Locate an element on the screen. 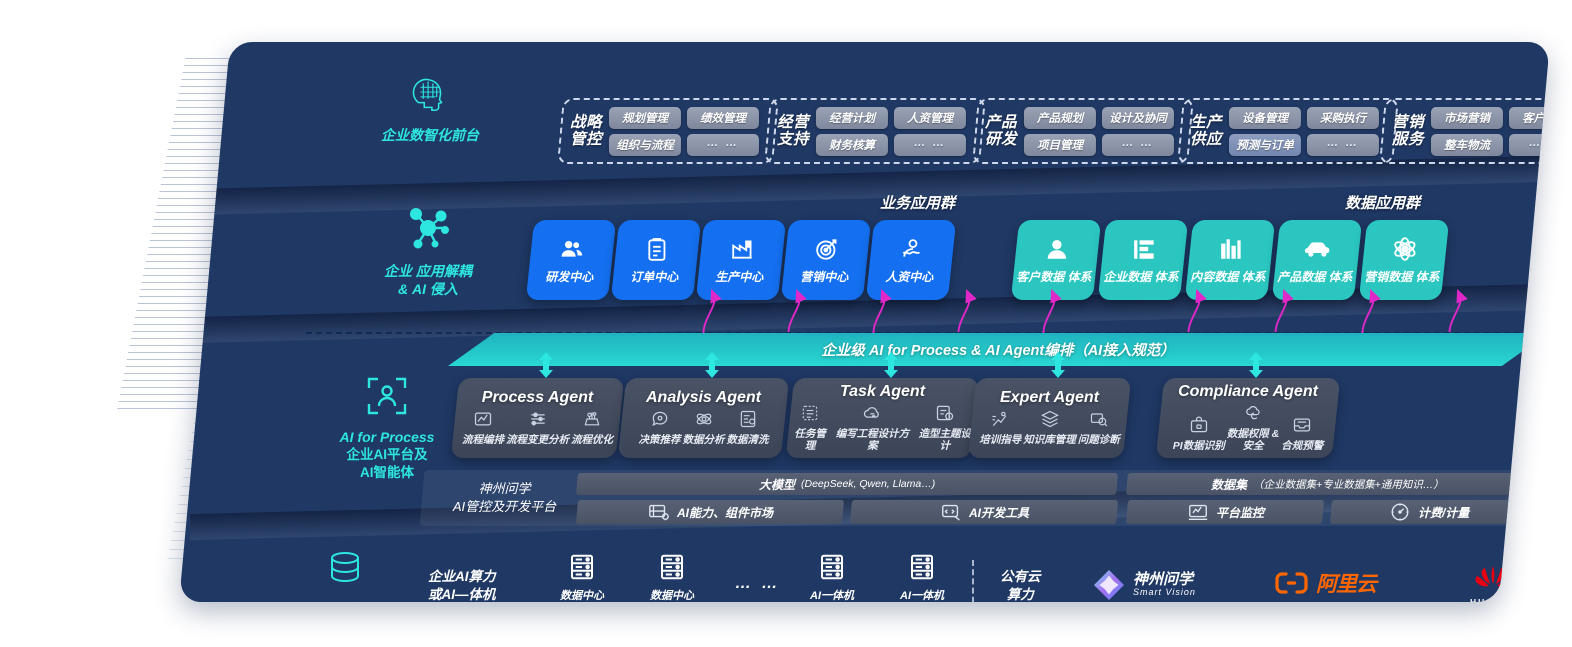 This screenshot has width=1572, height=647. components-market-icon is located at coordinates (659, 512).